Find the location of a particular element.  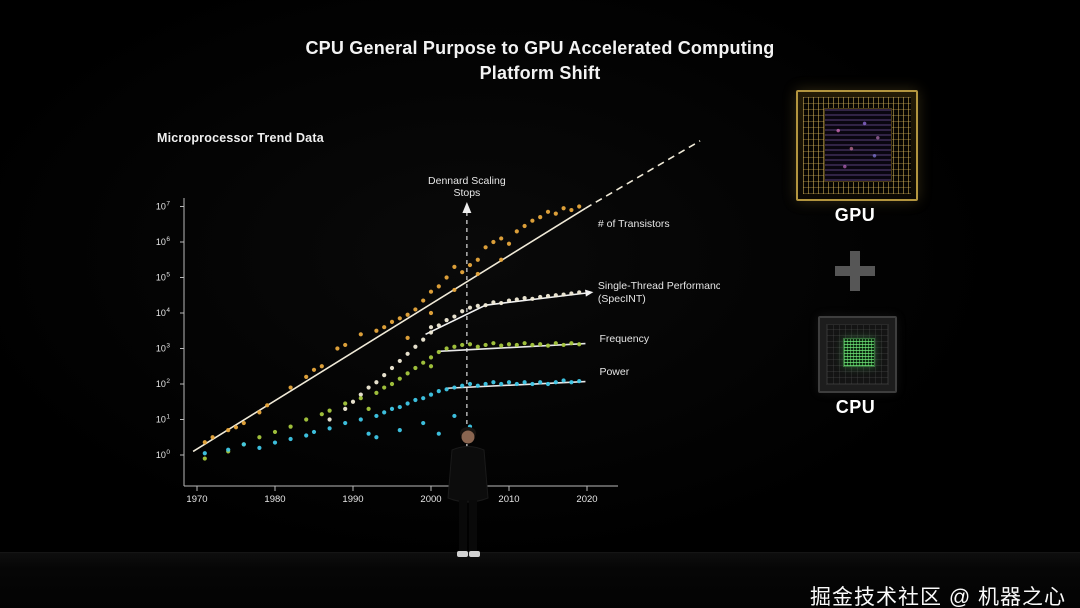

svg-text: 1990 is located at coordinates (352, 499).